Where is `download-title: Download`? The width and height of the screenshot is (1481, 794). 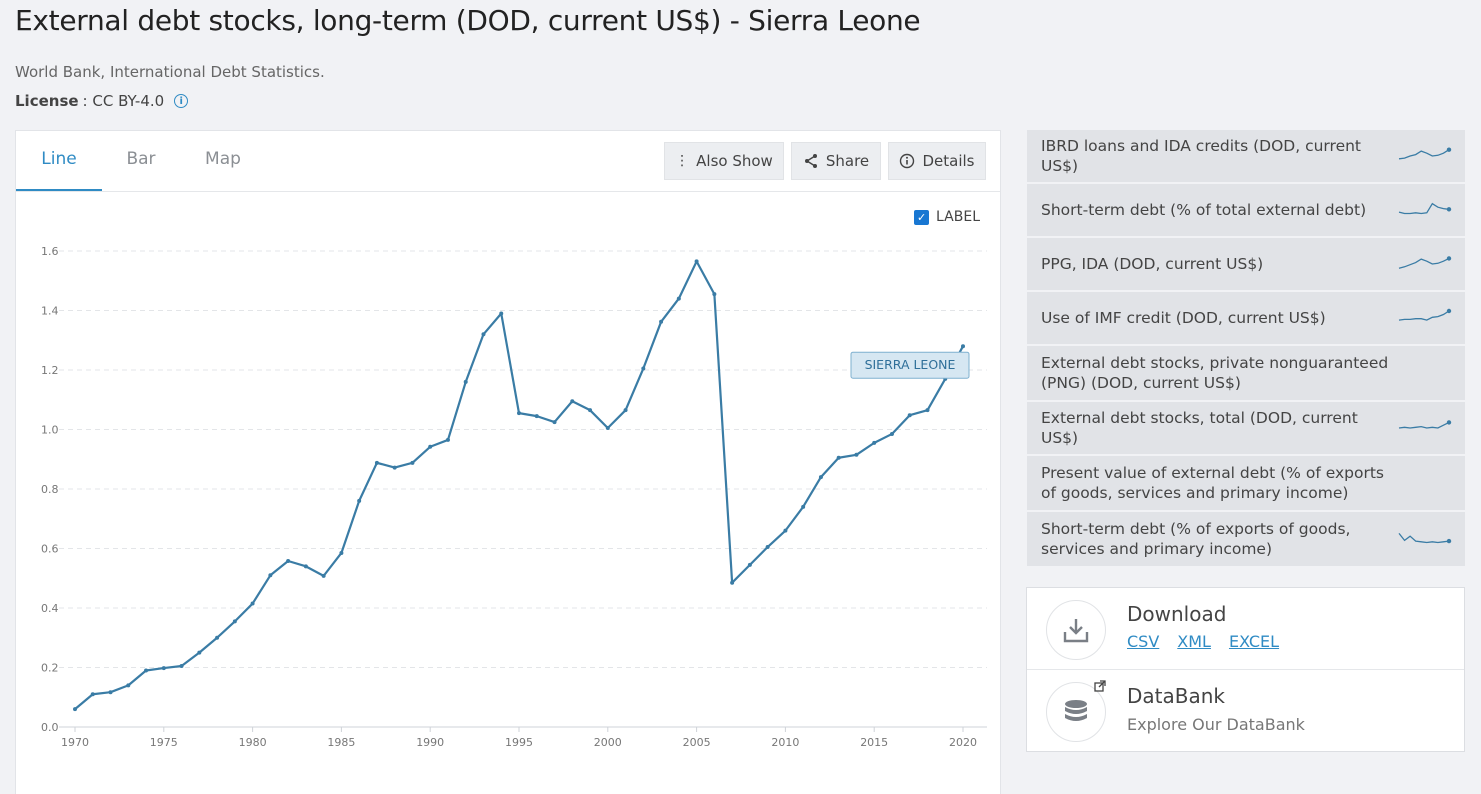
download-title: Download is located at coordinates (1177, 614).